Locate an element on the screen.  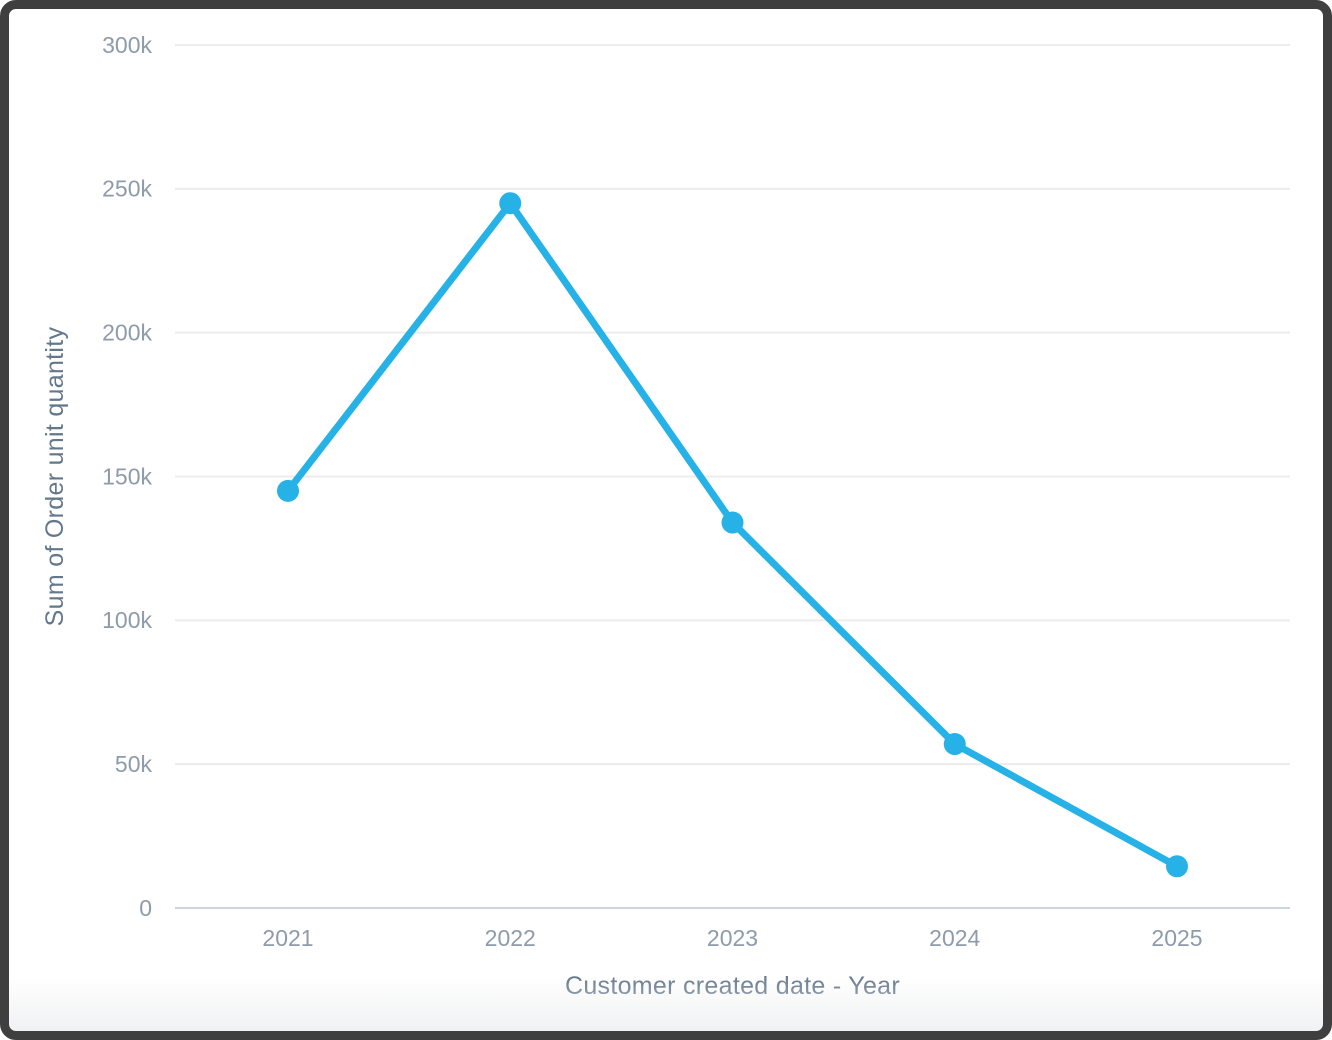
y-tick-label: 200k is located at coordinates (127, 332).